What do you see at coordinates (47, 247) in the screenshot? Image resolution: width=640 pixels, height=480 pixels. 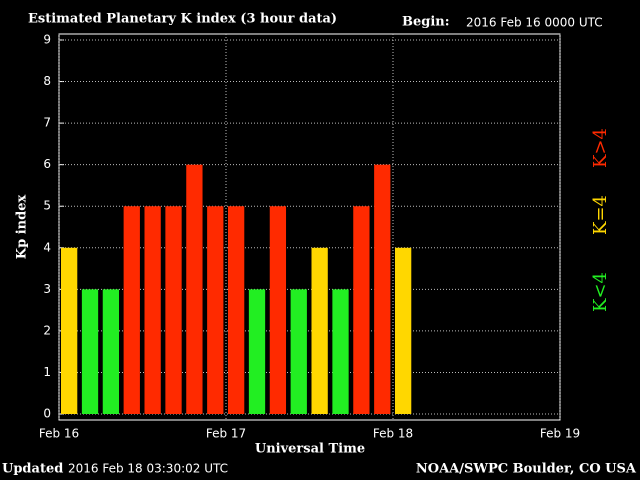 I see `y-tick-label: 4` at bounding box center [47, 247].